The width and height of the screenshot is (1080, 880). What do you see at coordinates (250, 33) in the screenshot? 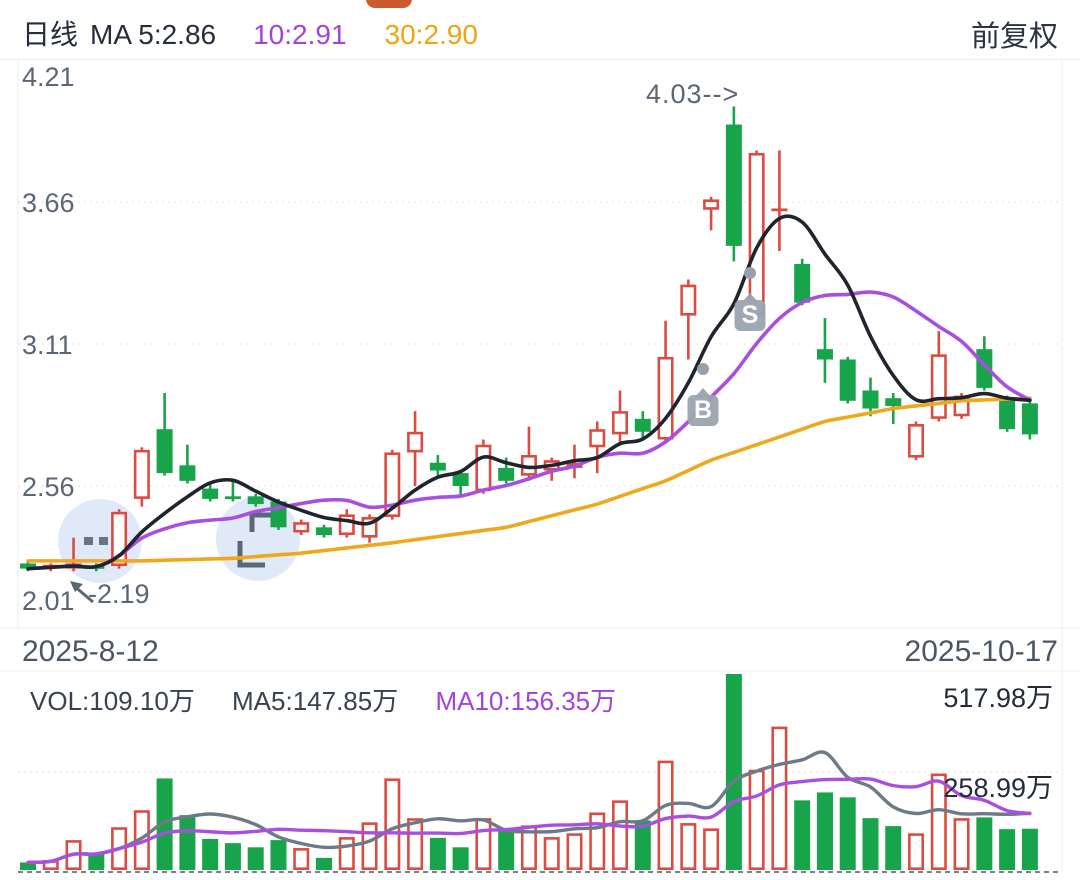
I see `kline-header: 日线 MA 5:2.86 10:2.91 30:2.90` at bounding box center [250, 33].